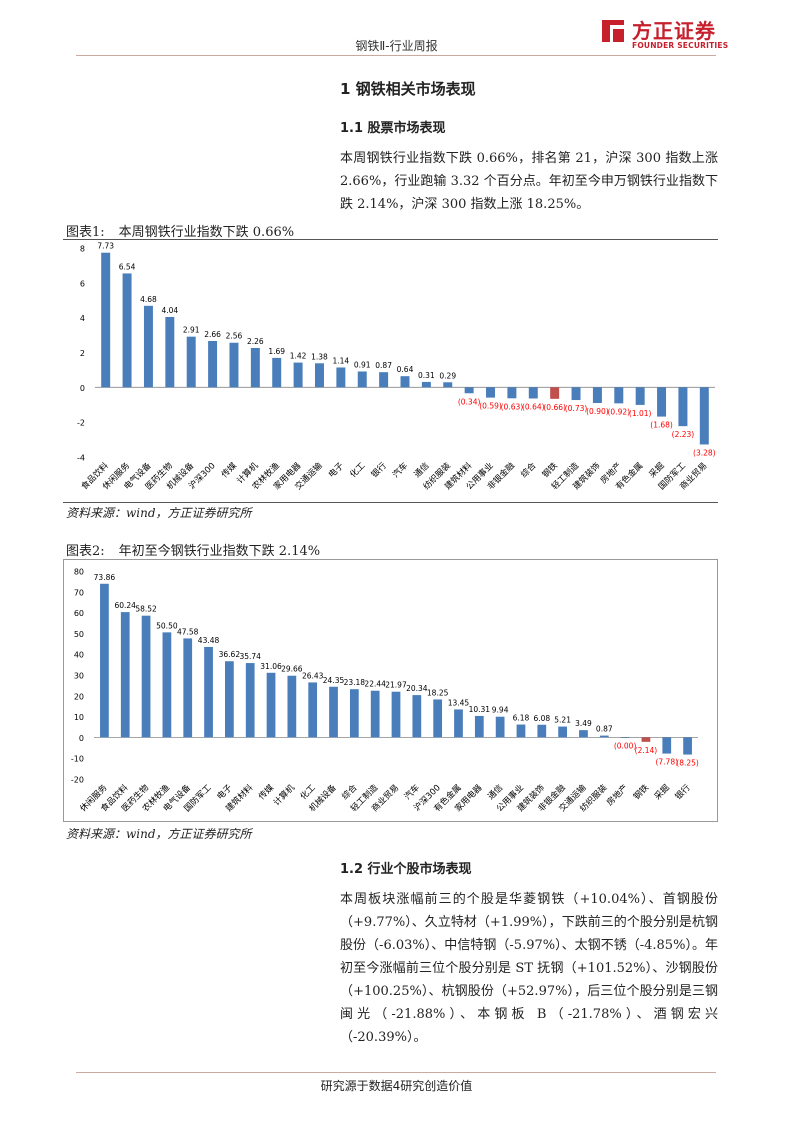 The image size is (793, 1122). What do you see at coordinates (79, 655) in the screenshot?
I see `y-tick-label: 40` at bounding box center [79, 655].